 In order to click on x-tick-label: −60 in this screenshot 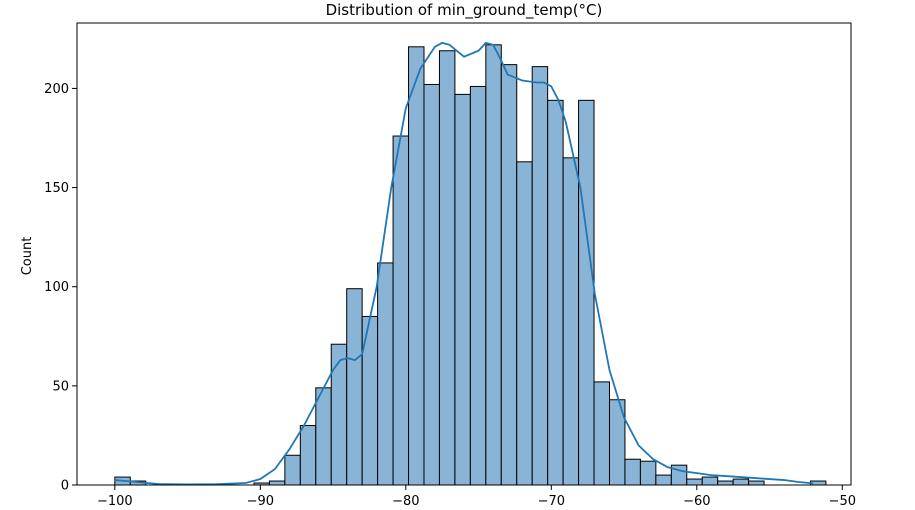, I will do `click(696, 501)`.